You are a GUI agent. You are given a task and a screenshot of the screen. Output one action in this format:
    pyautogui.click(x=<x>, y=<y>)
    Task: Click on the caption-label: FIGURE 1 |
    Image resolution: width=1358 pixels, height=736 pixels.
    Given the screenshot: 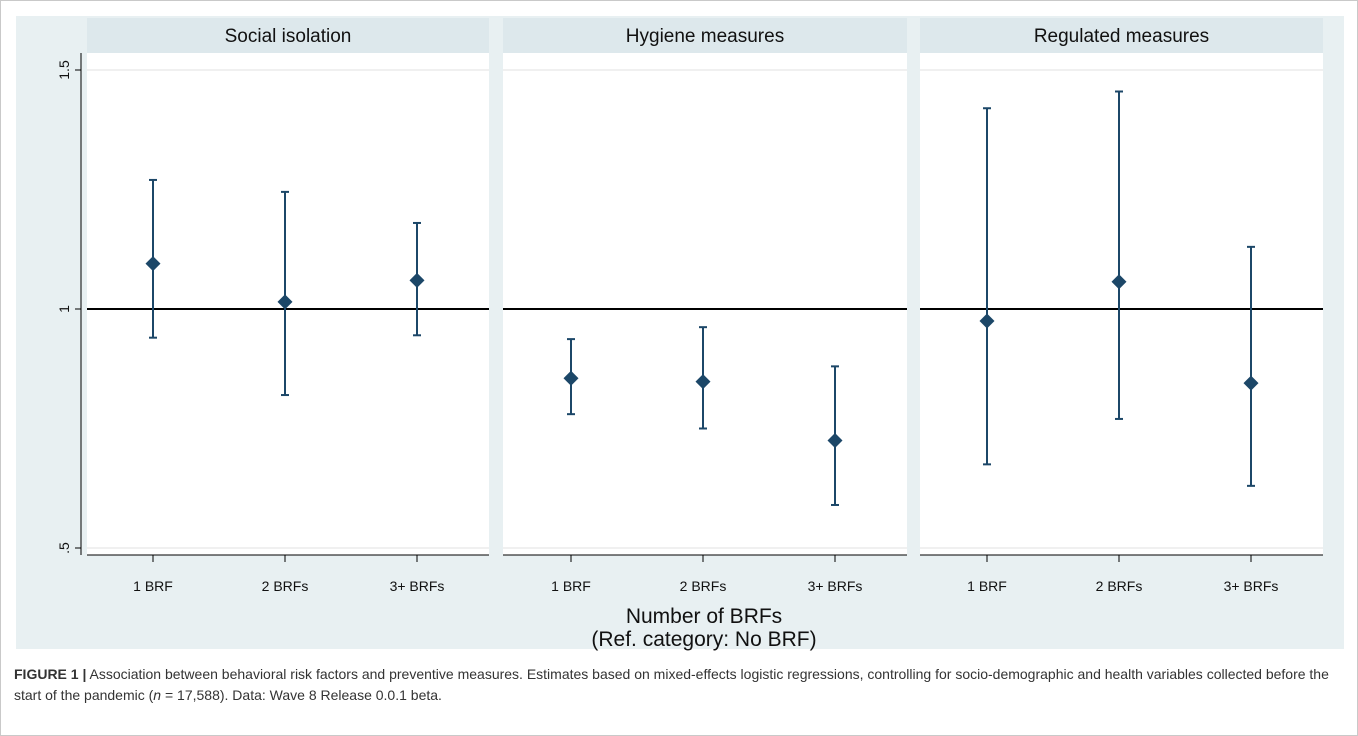 What is the action you would take?
    pyautogui.click(x=50, y=674)
    